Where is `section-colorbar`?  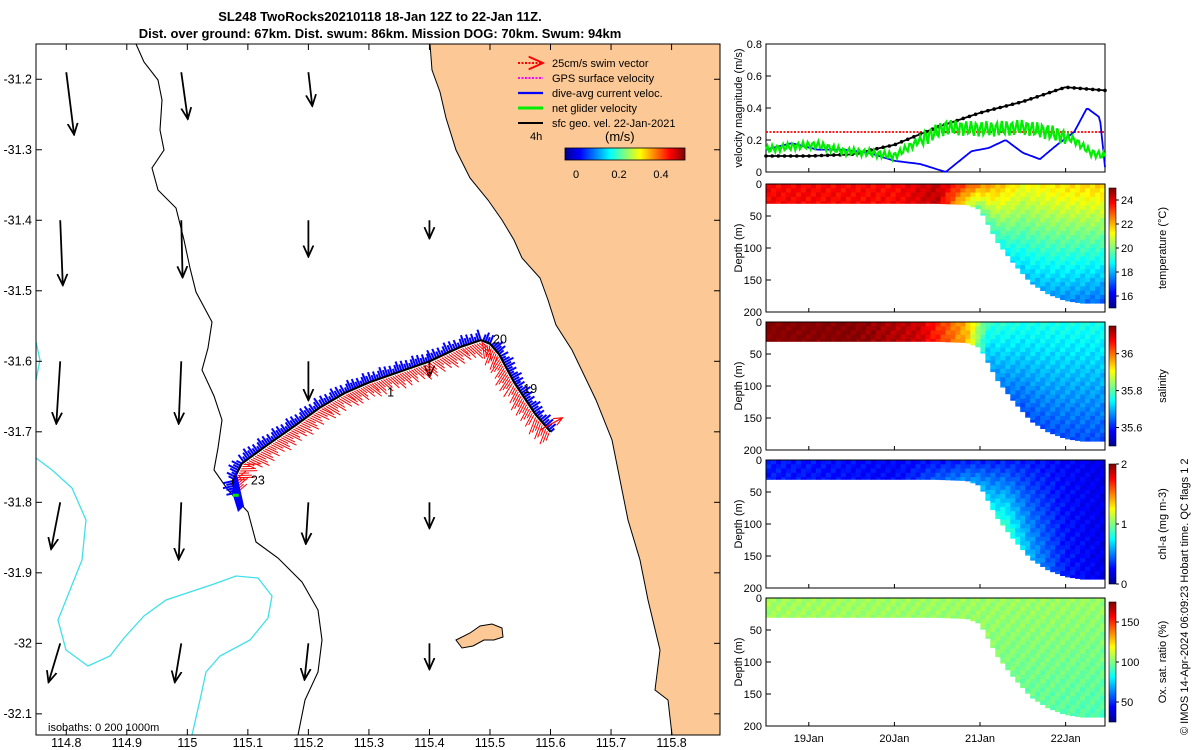
section-colorbar is located at coordinates (1112, 662).